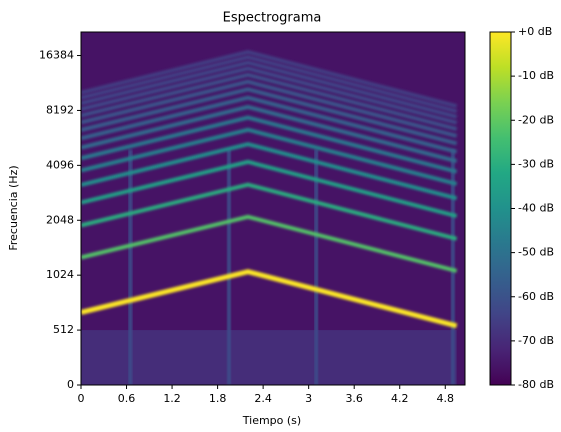 Image resolution: width=561 pixels, height=432 pixels. What do you see at coordinates (536, 340) in the screenshot?
I see `colorbar-tick-label: -70 dB` at bounding box center [536, 340].